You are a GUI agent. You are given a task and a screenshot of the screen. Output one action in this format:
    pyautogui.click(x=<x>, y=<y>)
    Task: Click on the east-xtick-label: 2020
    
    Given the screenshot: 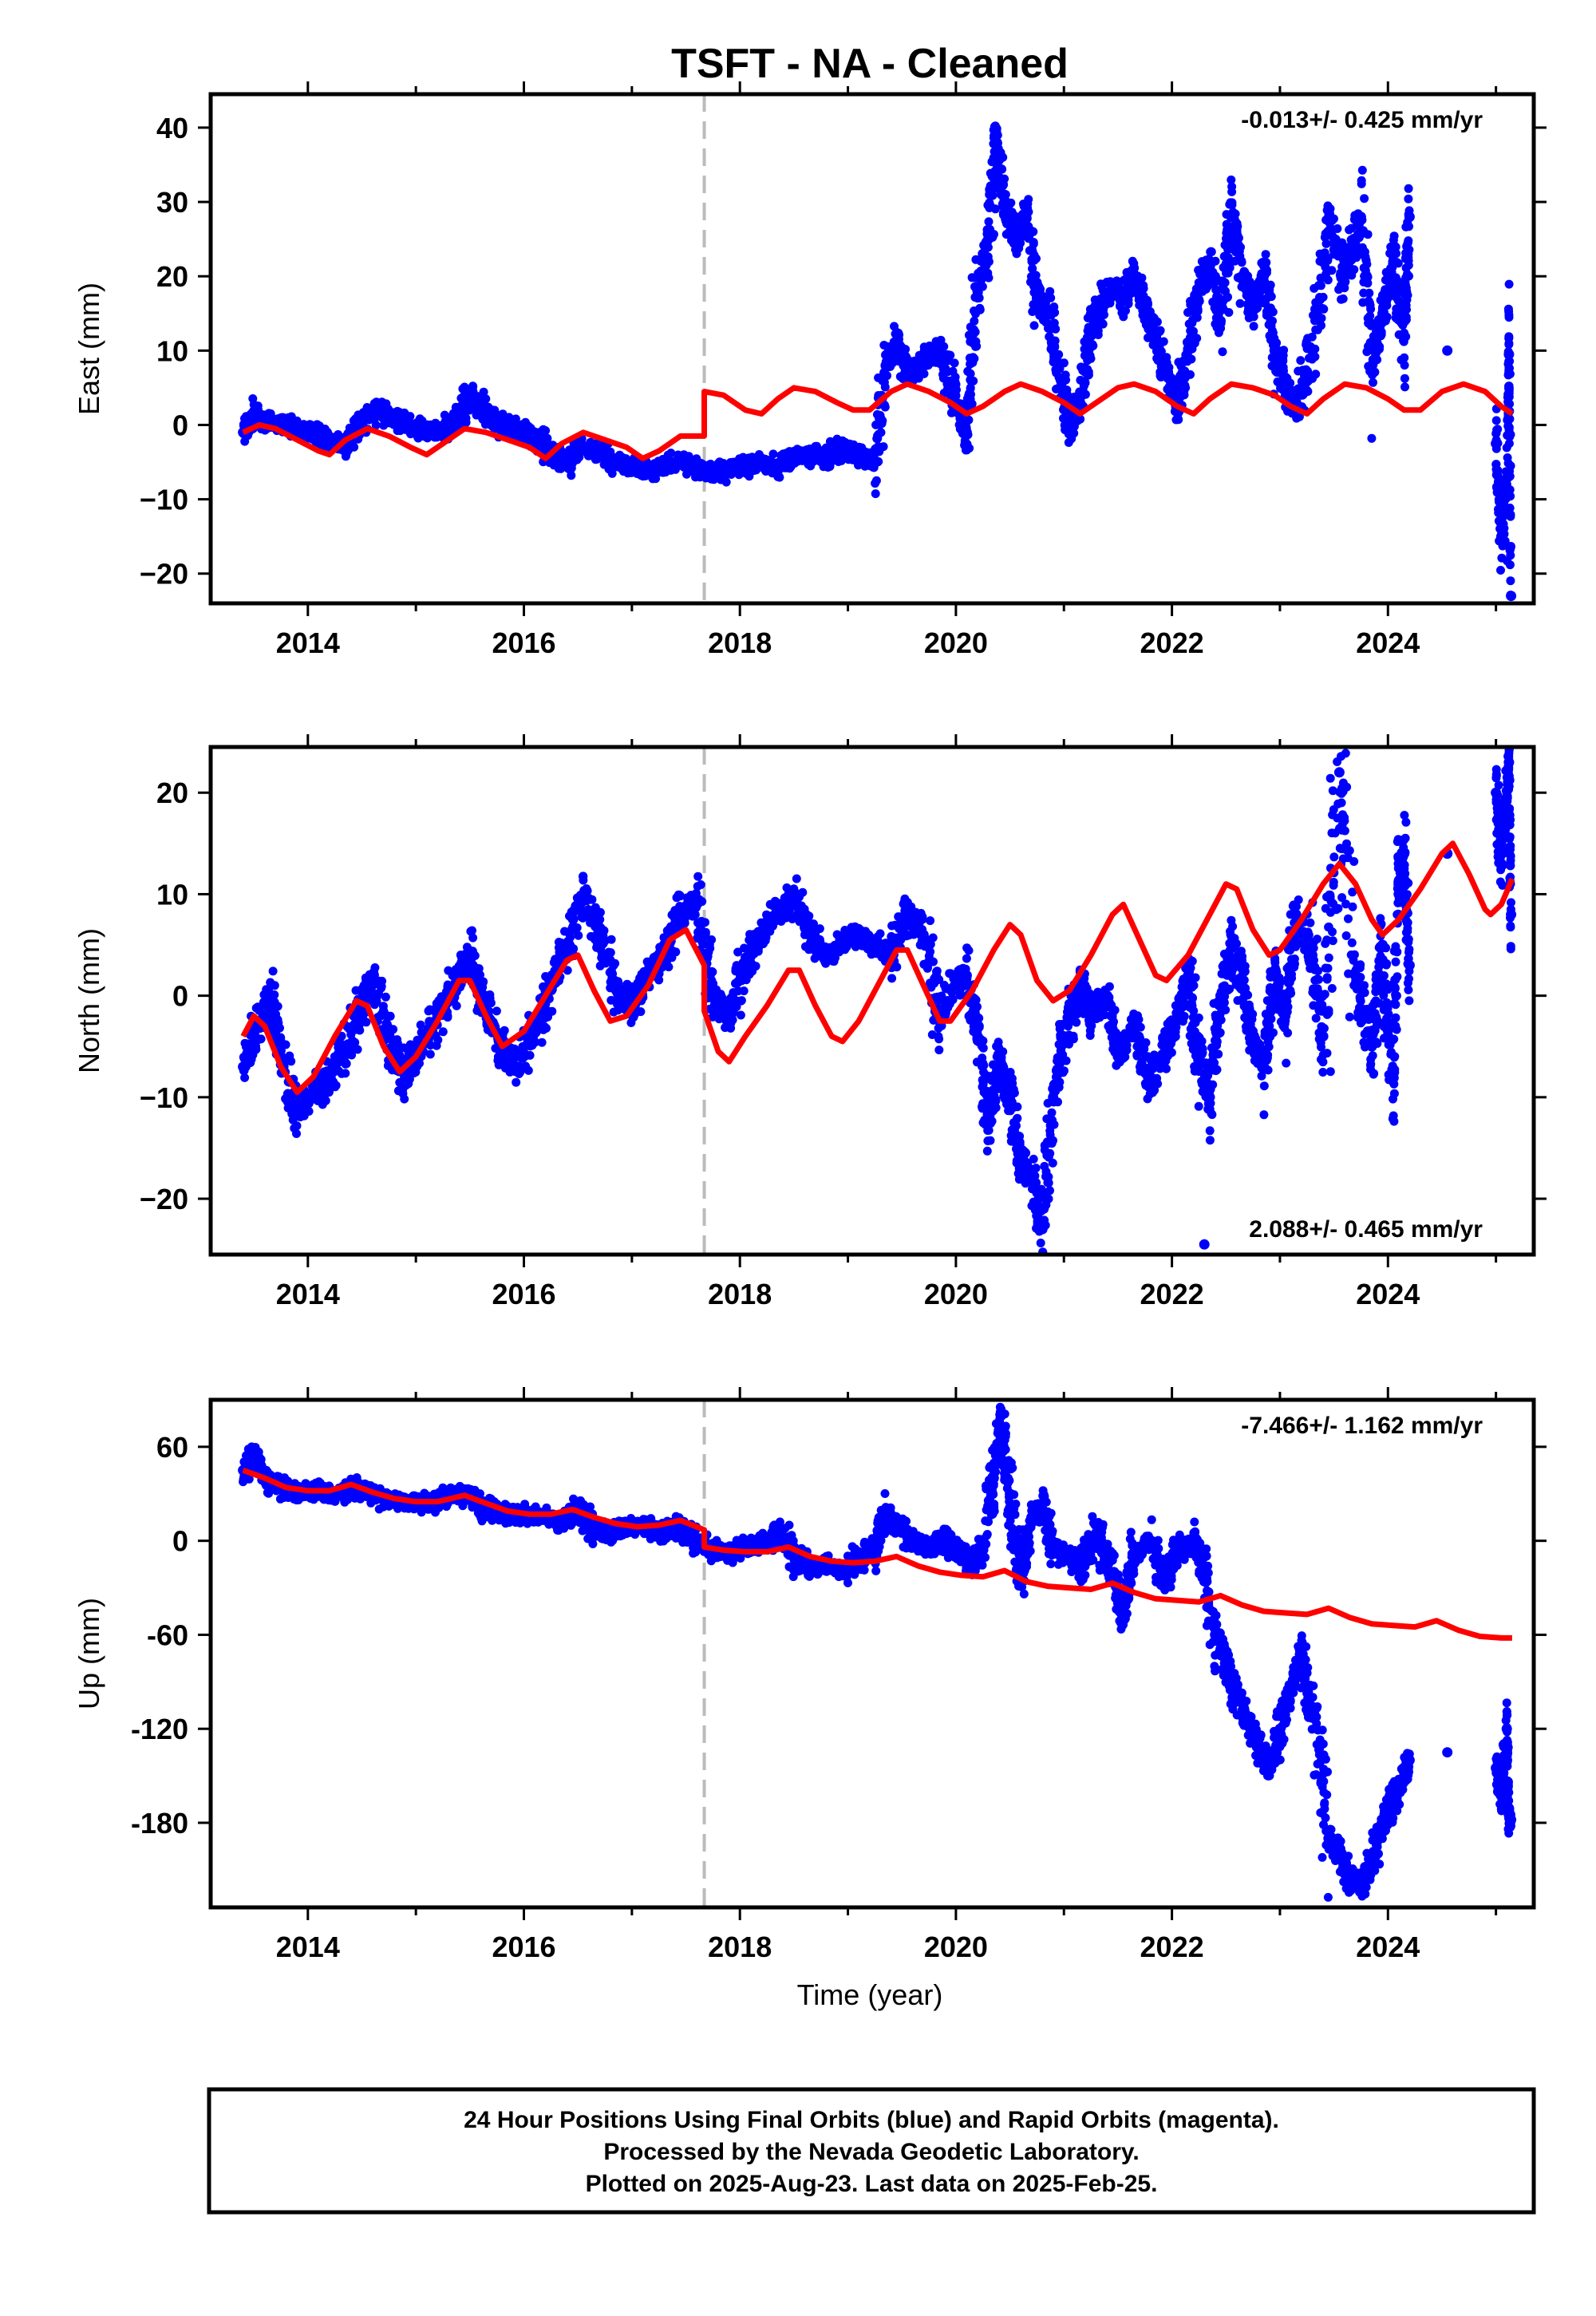 What is the action you would take?
    pyautogui.click(x=956, y=642)
    